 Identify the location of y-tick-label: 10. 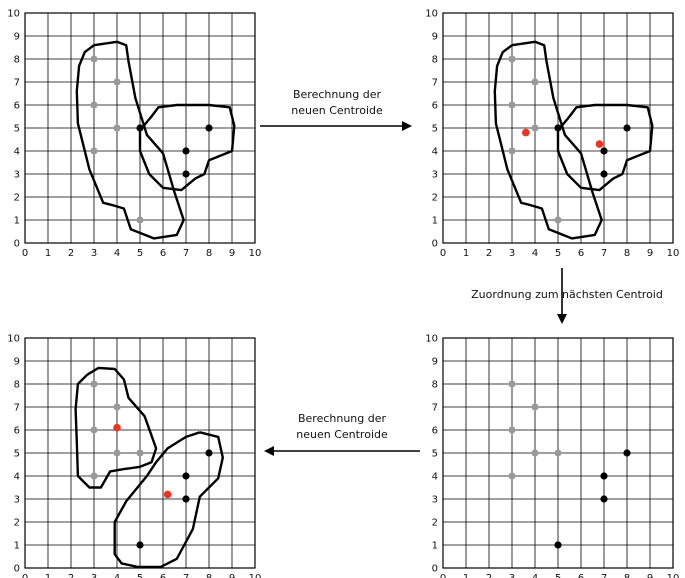
(13, 339).